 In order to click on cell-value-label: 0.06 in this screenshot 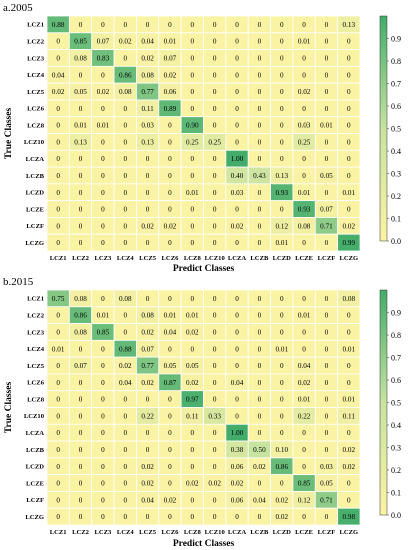, I will do `click(170, 92)`.